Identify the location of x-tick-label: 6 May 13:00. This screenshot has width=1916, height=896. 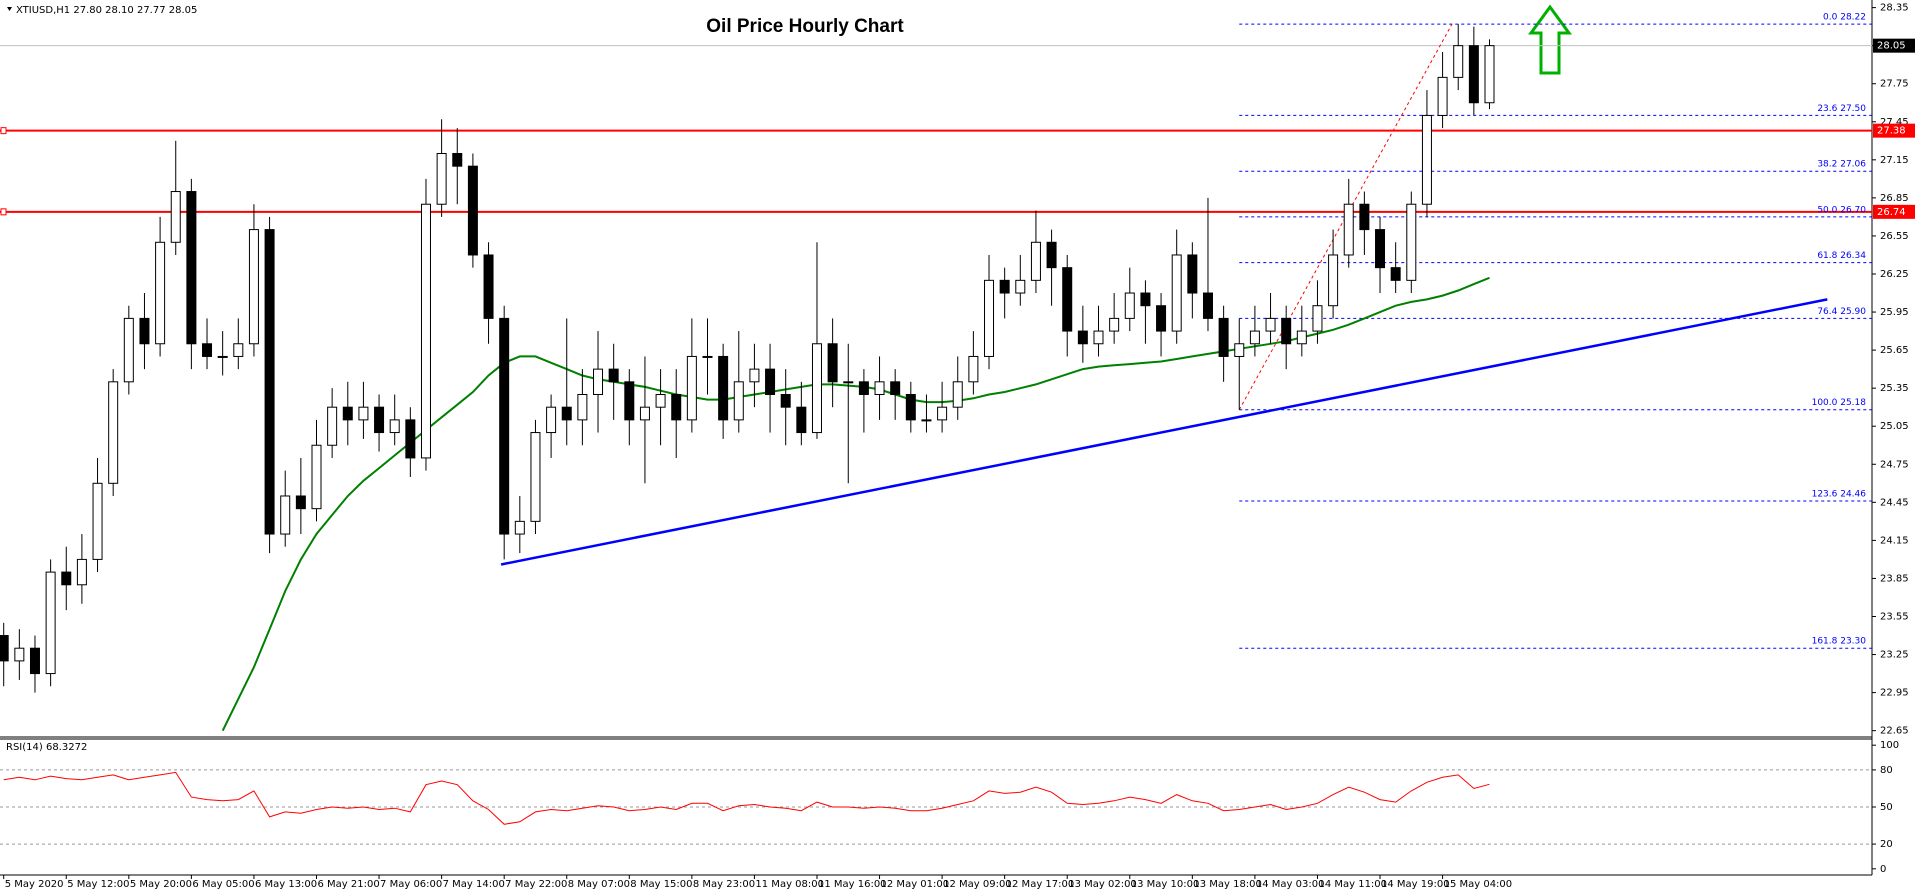
(286, 884).